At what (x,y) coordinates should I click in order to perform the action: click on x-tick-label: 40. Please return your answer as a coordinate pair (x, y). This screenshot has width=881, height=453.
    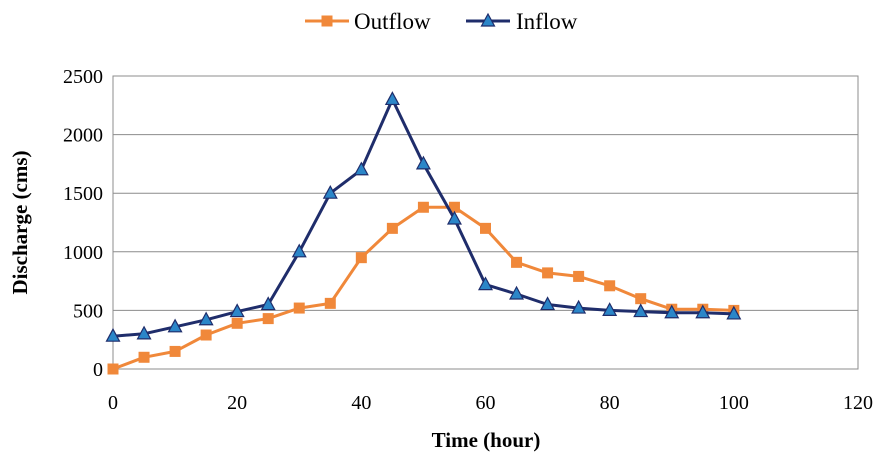
    Looking at the image, I should click on (361, 403).